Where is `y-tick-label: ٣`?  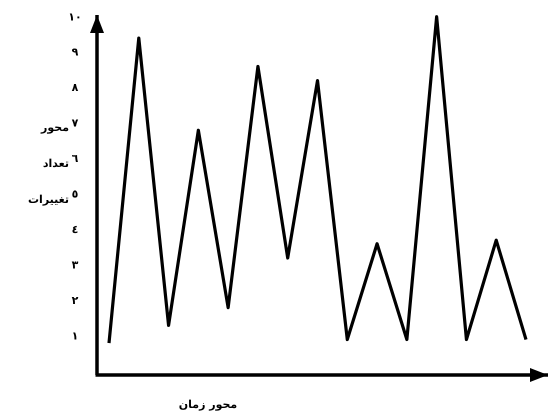
y-tick-label: ٣ is located at coordinates (75, 265).